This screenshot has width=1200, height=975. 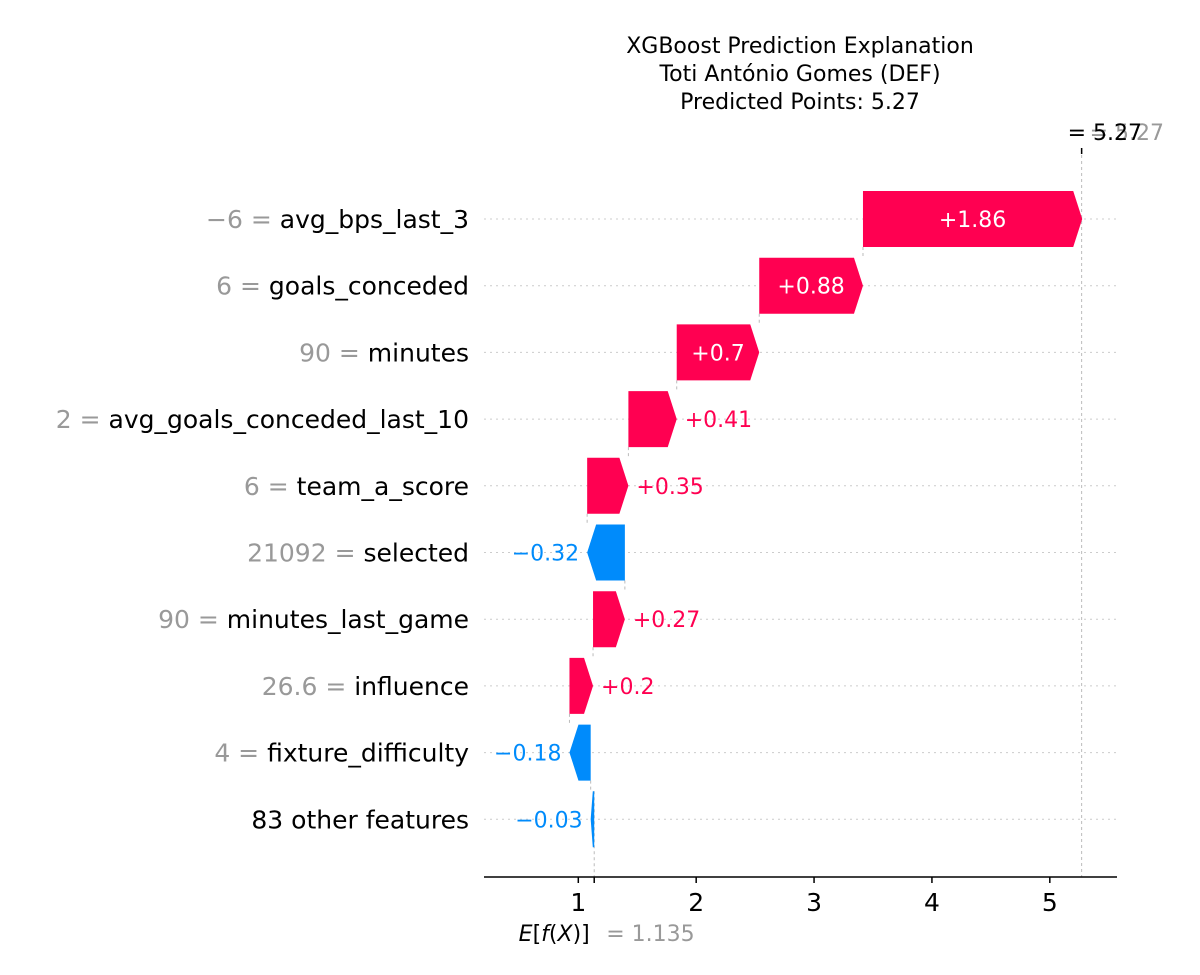 I want to click on feature-name: minutes_last_game, so click(x=348, y=619).